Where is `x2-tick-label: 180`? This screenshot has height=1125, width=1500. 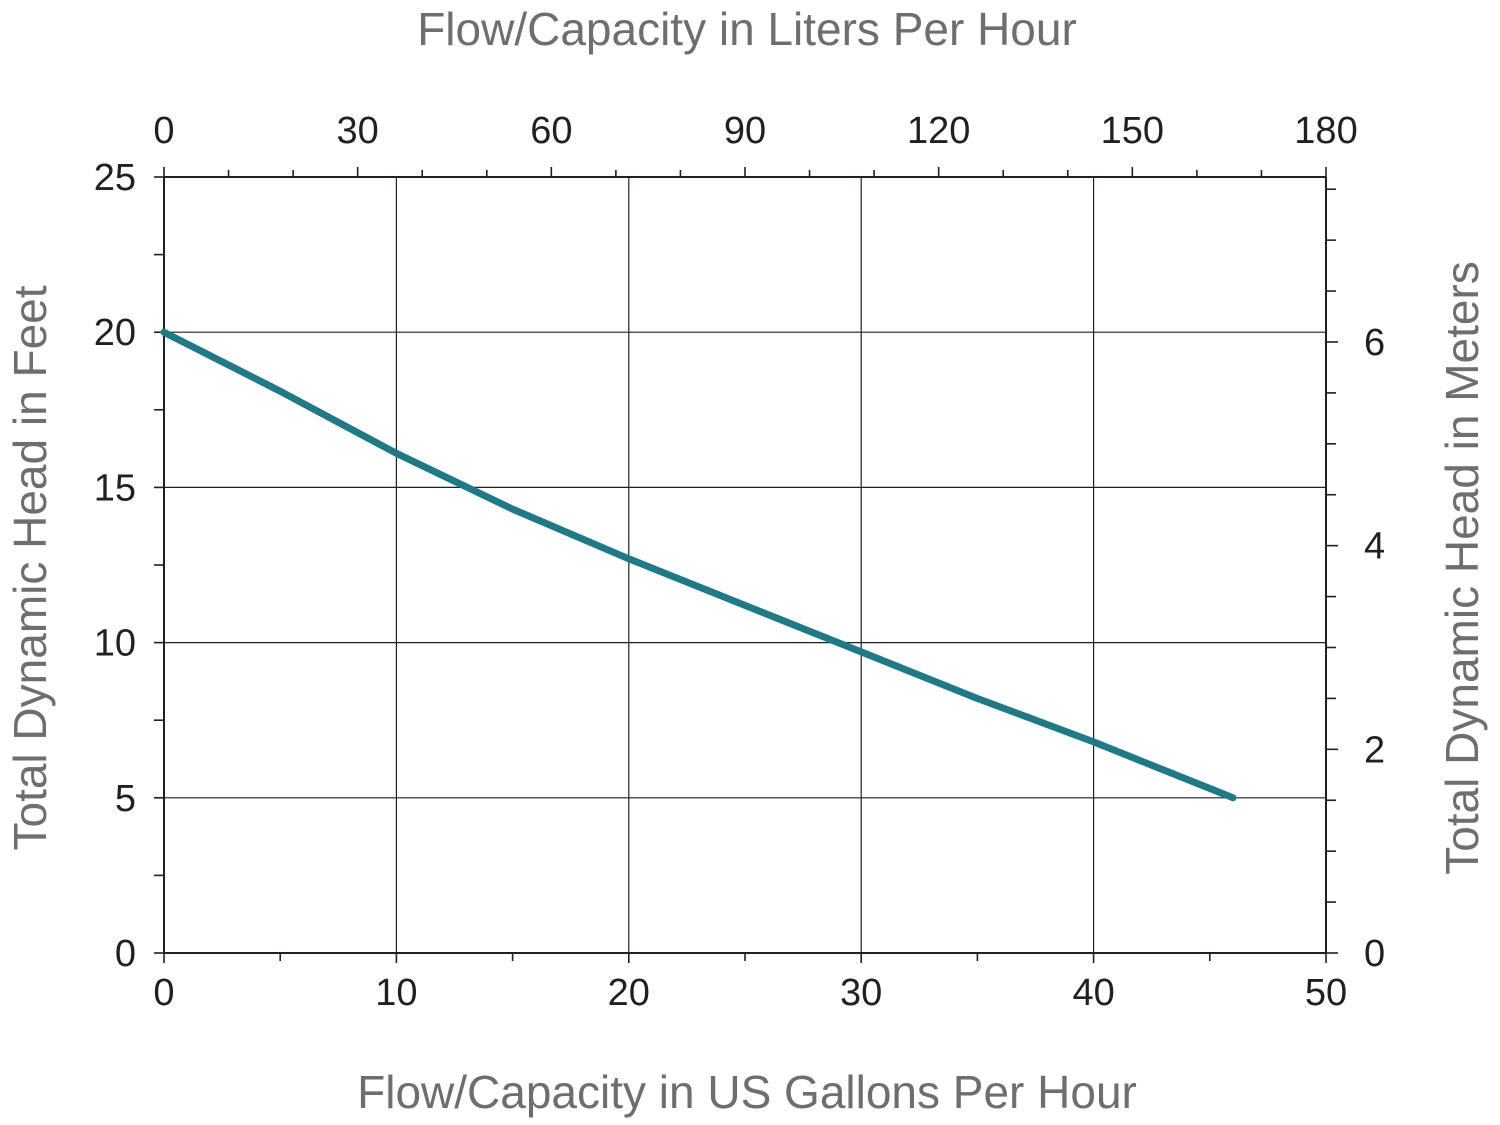
x2-tick-label: 180 is located at coordinates (1325, 131).